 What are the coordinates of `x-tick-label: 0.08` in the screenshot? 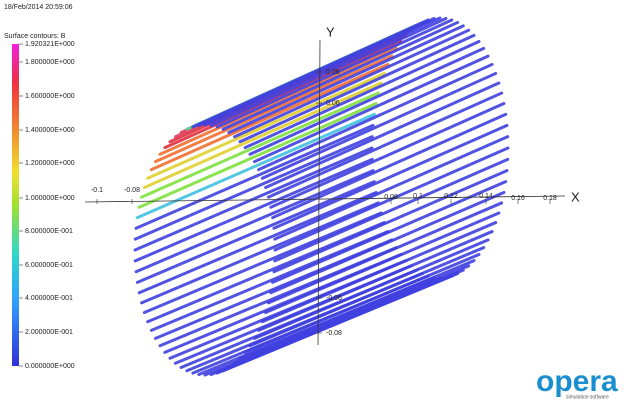 It's located at (391, 197).